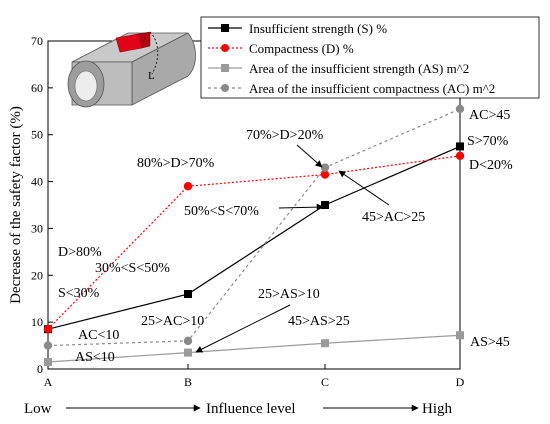 The image size is (550, 424). I want to click on y-tick-label: 30, so click(37, 228).